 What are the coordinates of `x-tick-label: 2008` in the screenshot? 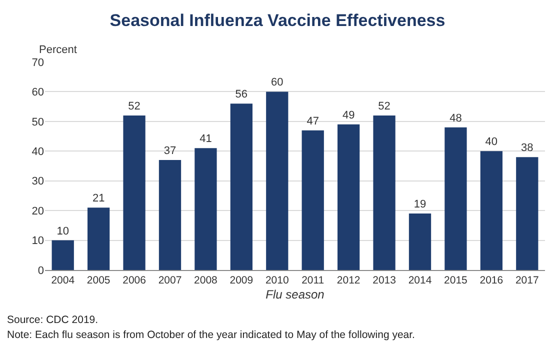 It's located at (206, 280).